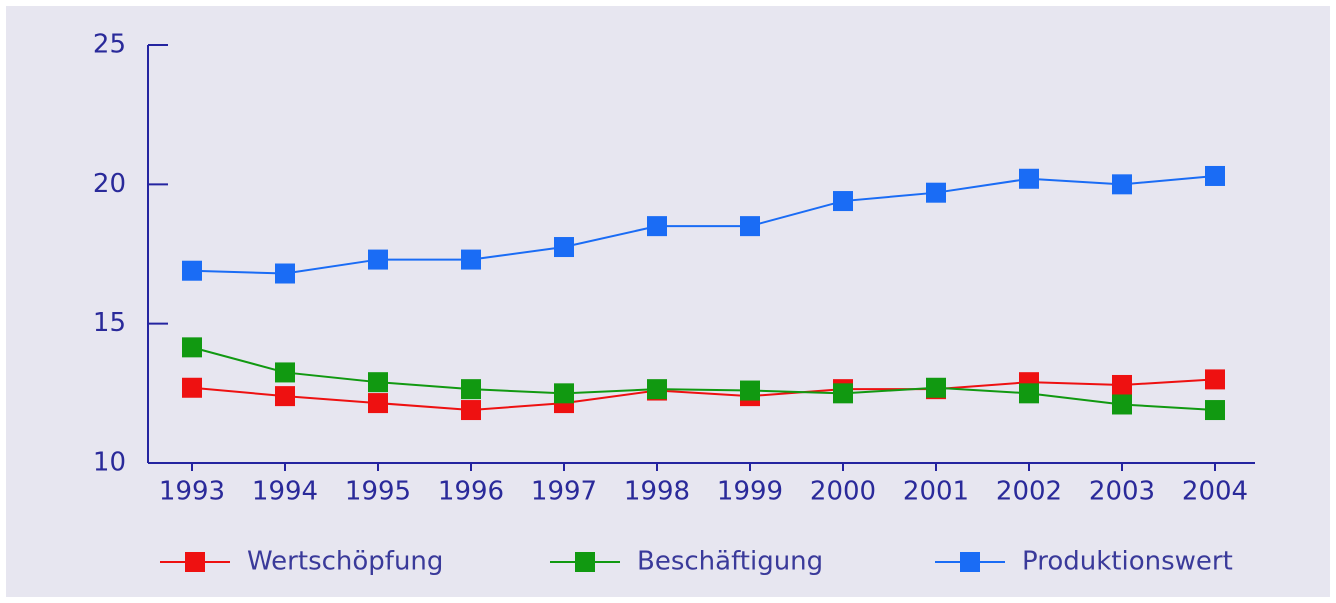 The width and height of the screenshot is (1336, 603). What do you see at coordinates (285, 492) in the screenshot?
I see `x-tick-label: 1994` at bounding box center [285, 492].